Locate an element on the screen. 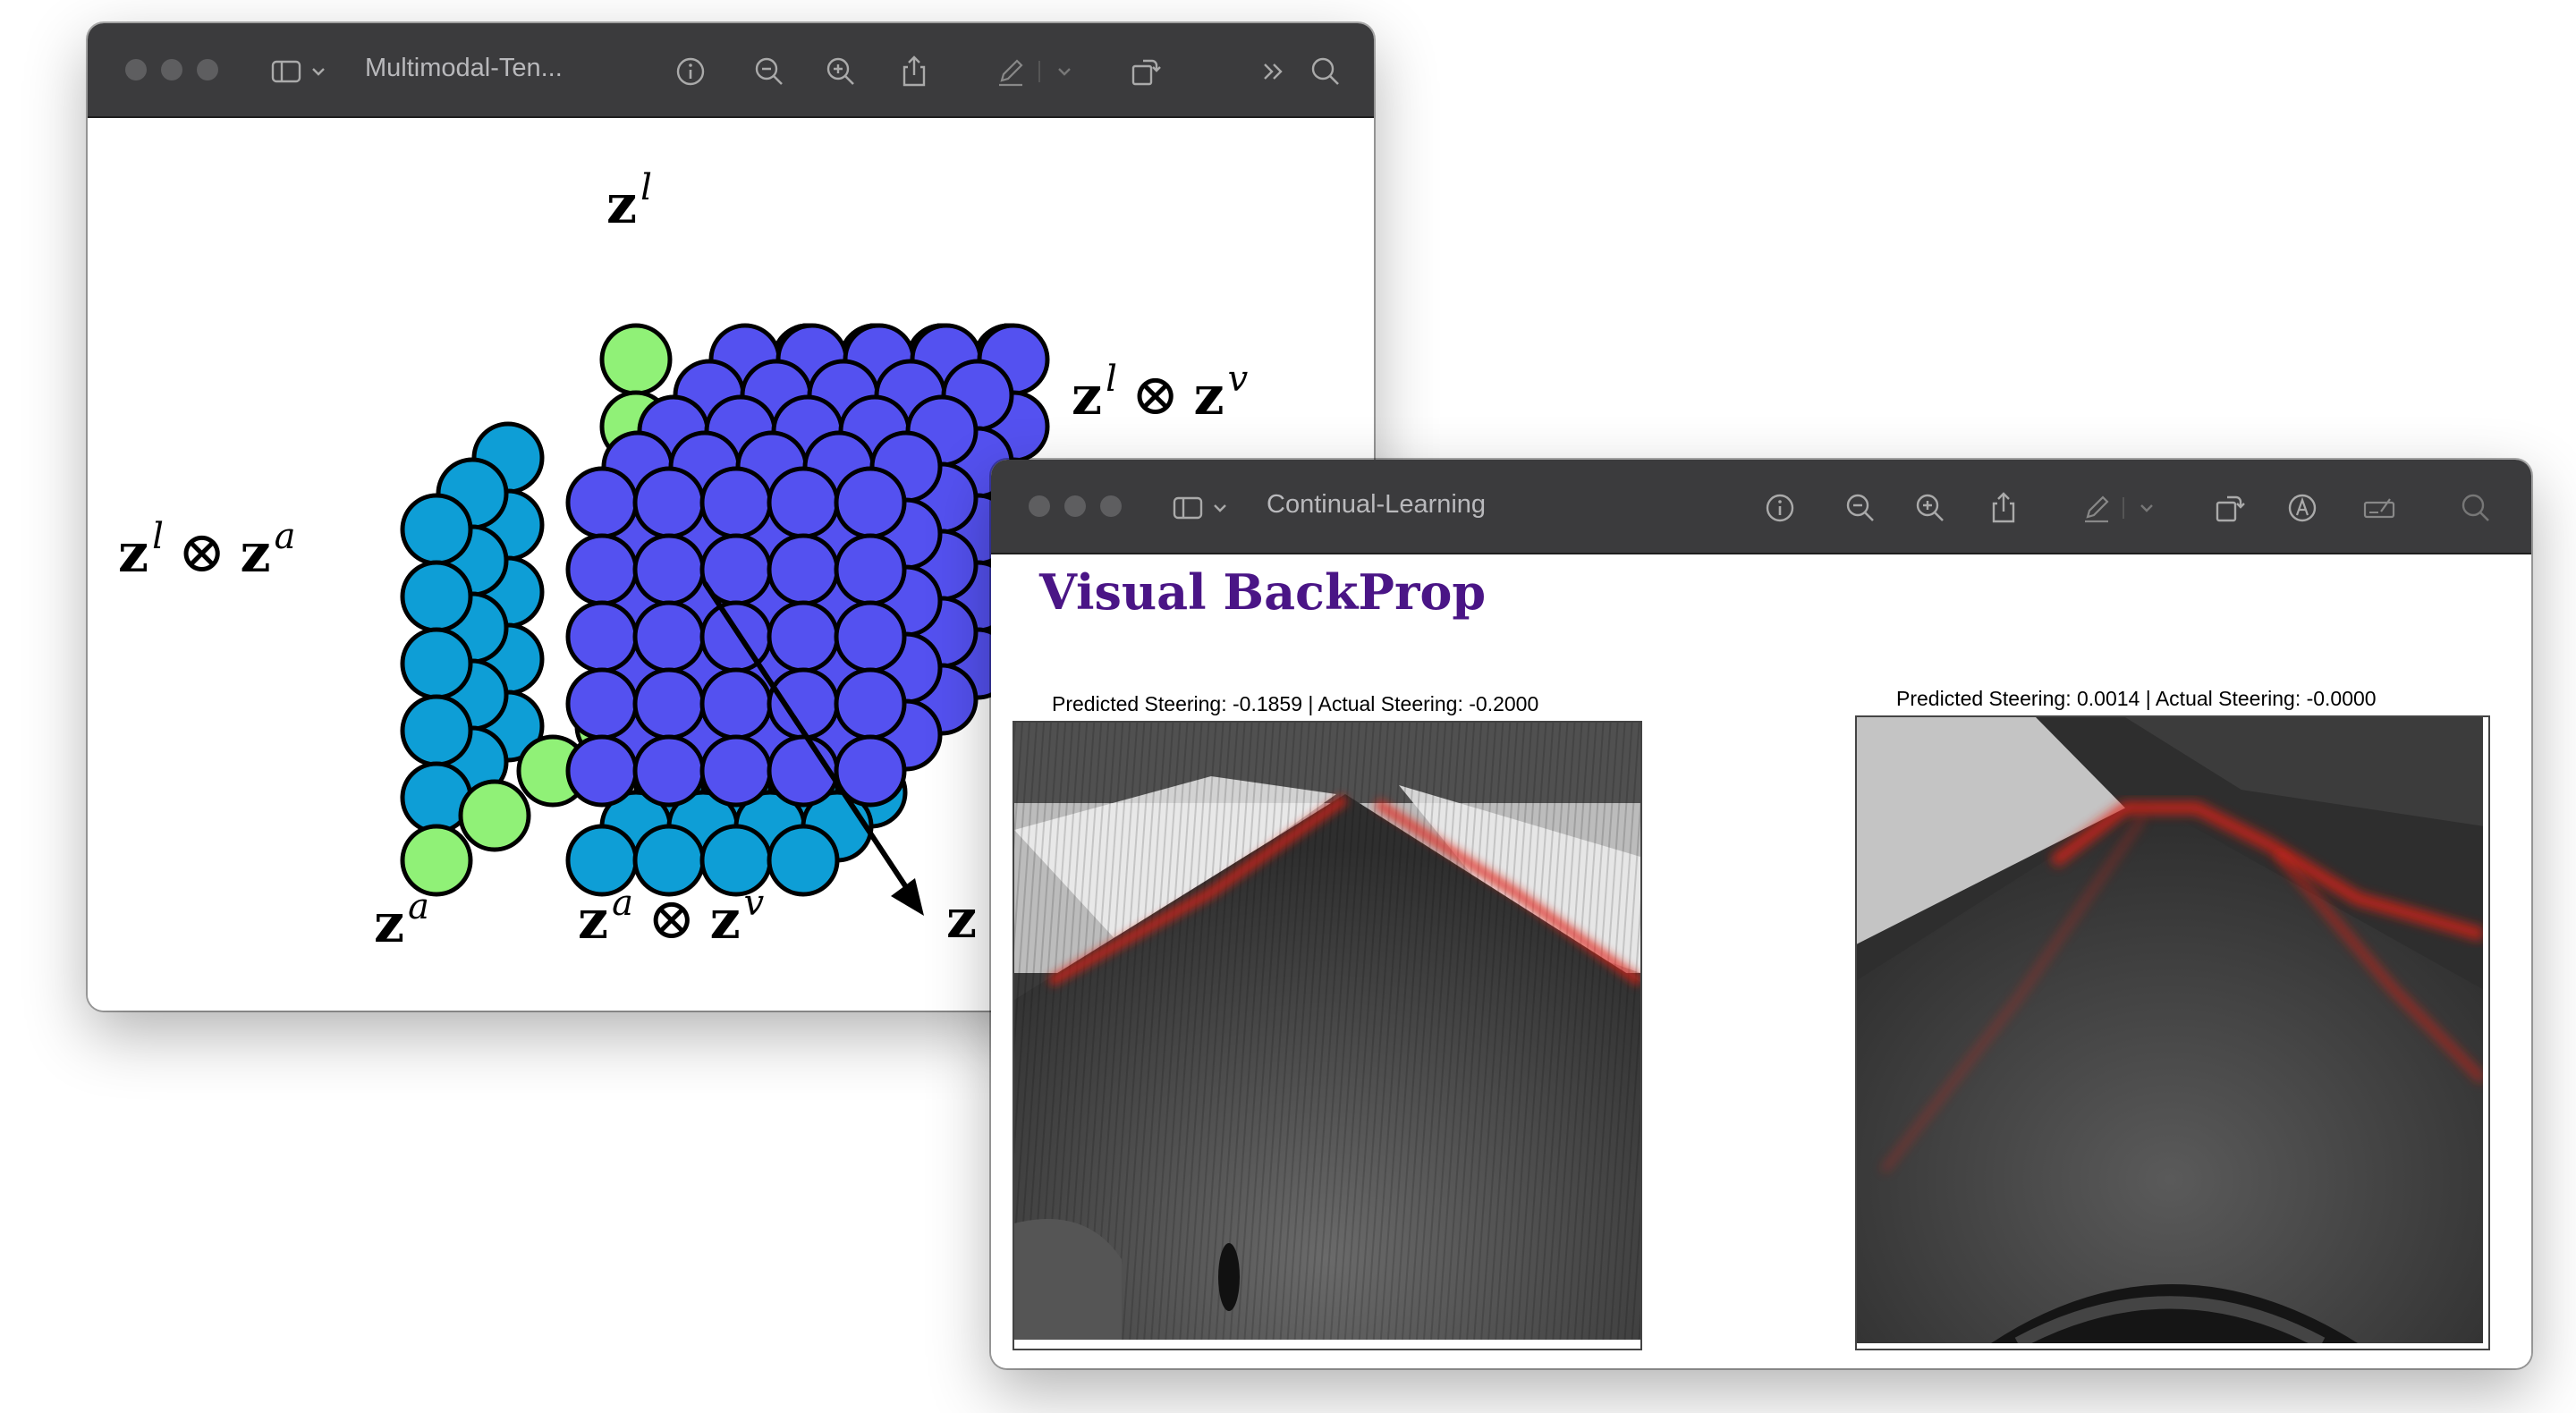 This screenshot has height=1413, width=2576. tensor-fusion-diagram is located at coordinates (725, 619).